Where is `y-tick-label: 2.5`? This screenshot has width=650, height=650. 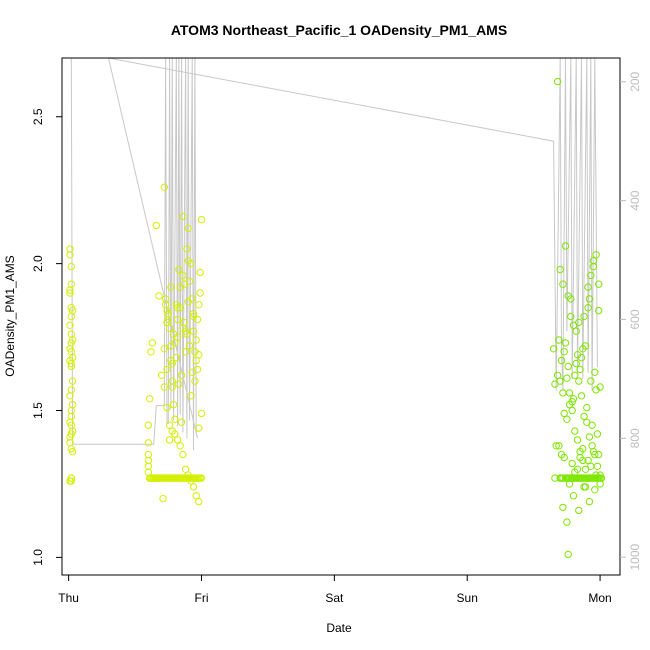
y-tick-label: 2.5 is located at coordinates (38, 116).